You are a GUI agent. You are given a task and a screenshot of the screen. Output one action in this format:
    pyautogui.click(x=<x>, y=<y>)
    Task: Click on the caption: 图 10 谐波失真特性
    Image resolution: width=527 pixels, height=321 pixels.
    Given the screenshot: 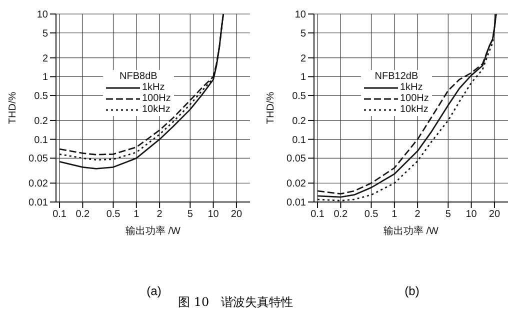 What is the action you would take?
    pyautogui.click(x=236, y=302)
    